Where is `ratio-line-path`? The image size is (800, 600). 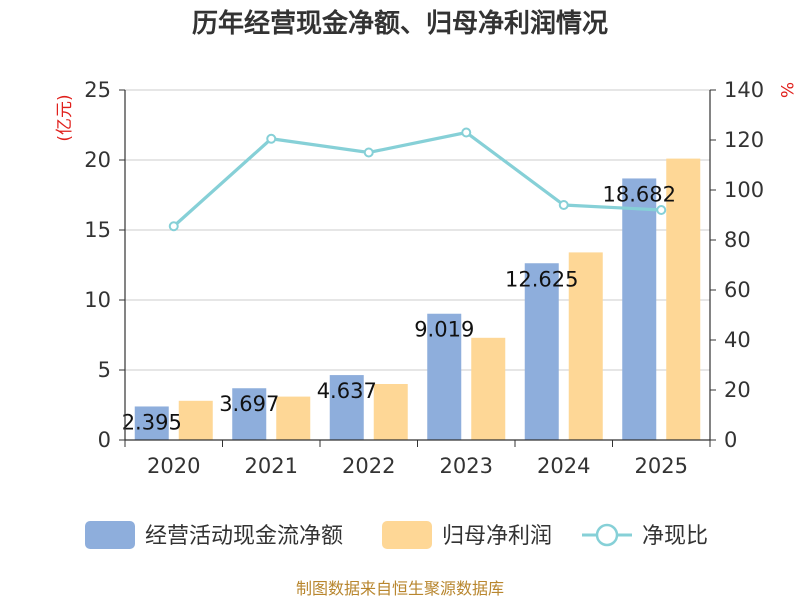
ratio-line-path is located at coordinates (417, 179).